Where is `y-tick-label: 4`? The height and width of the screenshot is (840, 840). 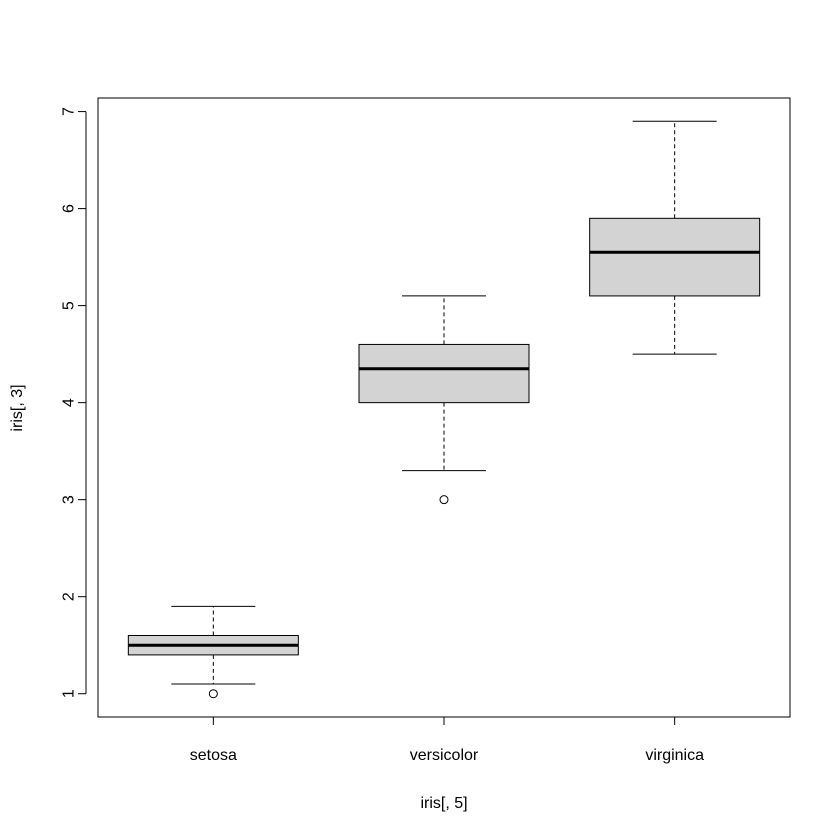
y-tick-label: 4 is located at coordinates (69, 402).